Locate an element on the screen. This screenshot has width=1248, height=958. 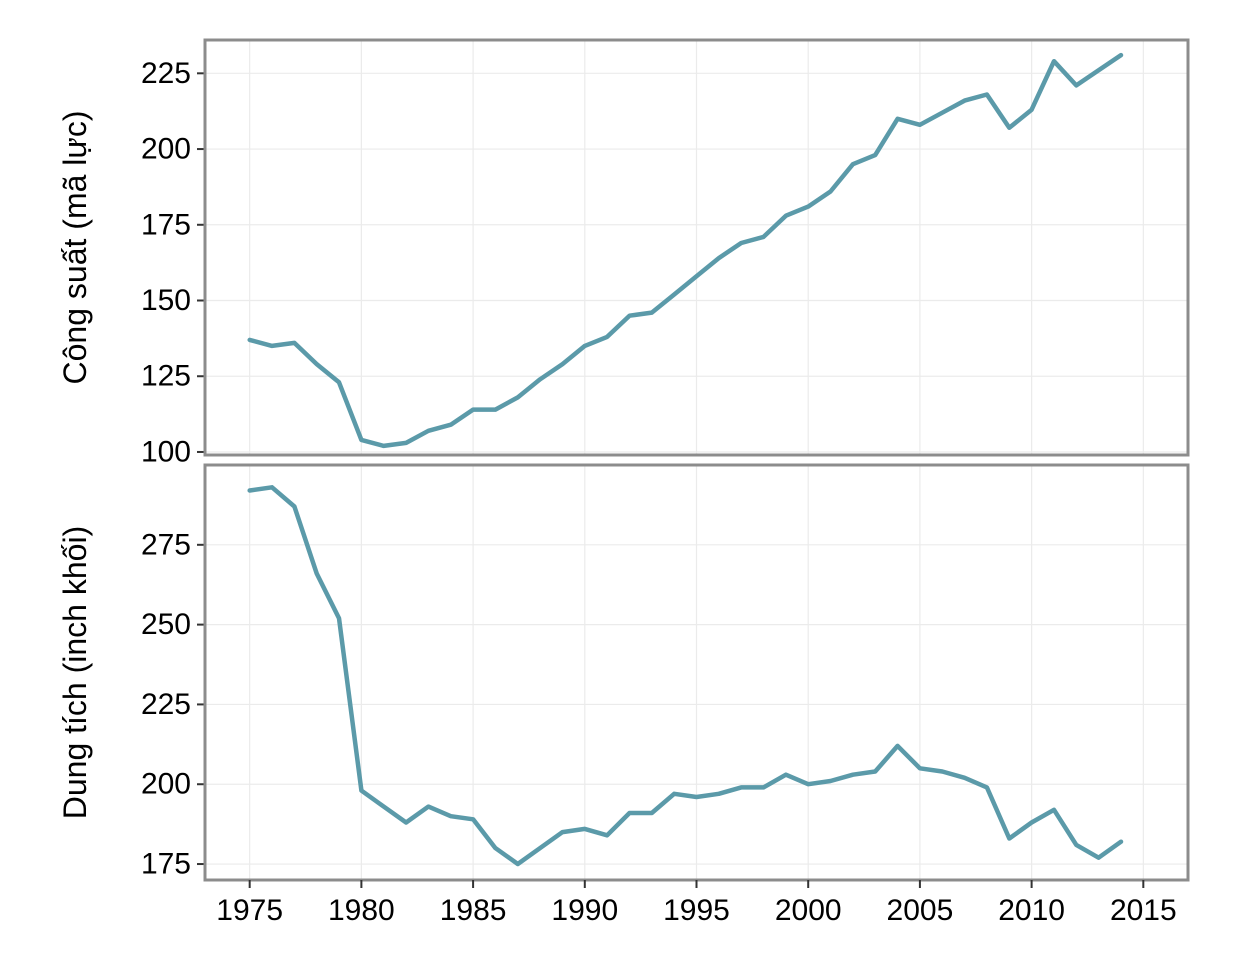
y-tick-label: 125 is located at coordinates (166, 376).